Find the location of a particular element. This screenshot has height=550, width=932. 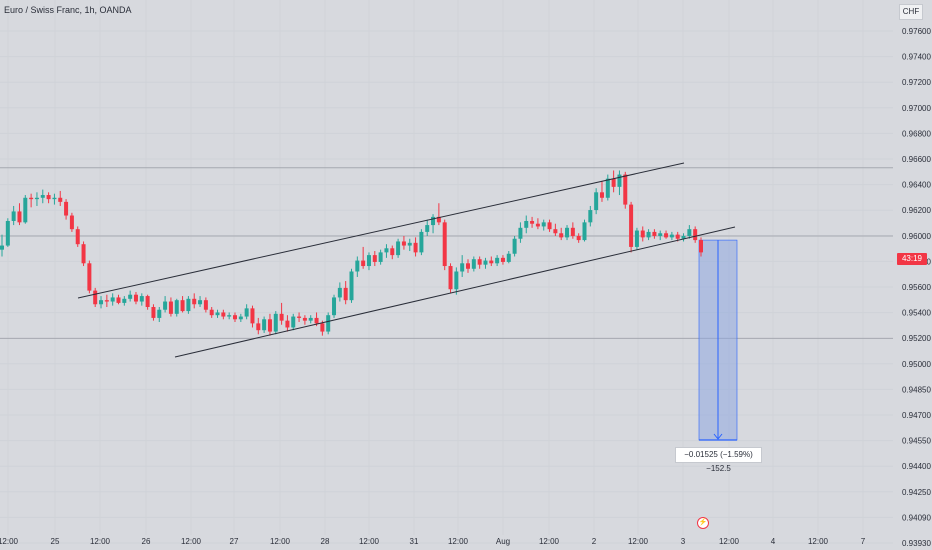

time-tick-label: Aug is located at coordinates (503, 541).